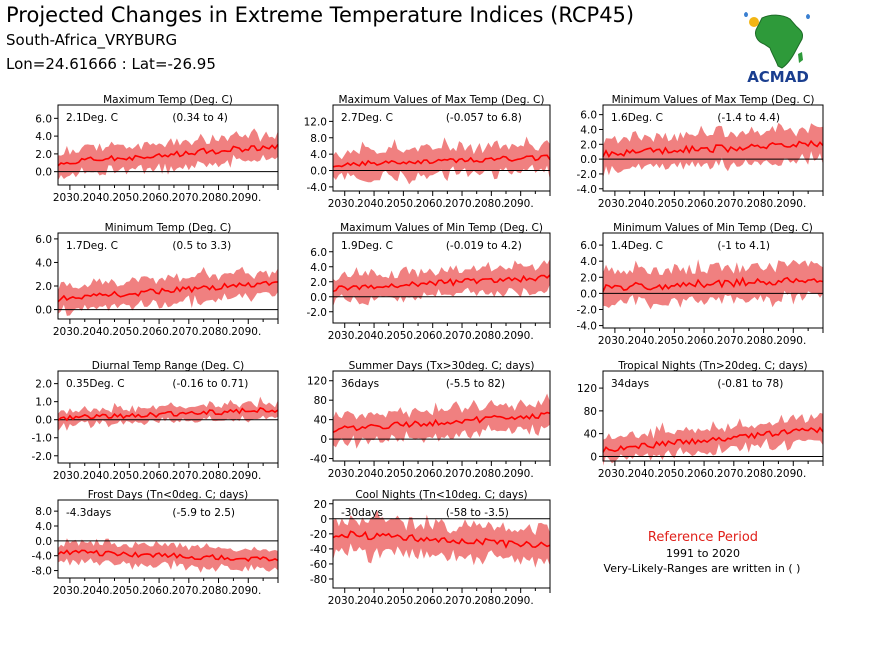 The height and width of the screenshot is (659, 879). What do you see at coordinates (315, 122) in the screenshot?
I see `y-tick-label: 12.0` at bounding box center [315, 122].